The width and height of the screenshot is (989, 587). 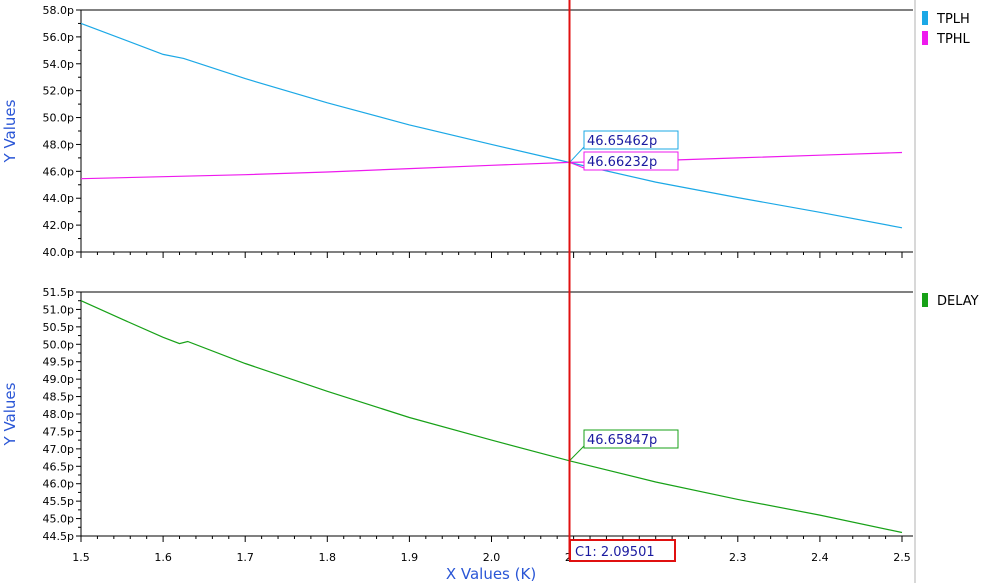 I want to click on x-tick-label: 2.5, so click(x=902, y=557).